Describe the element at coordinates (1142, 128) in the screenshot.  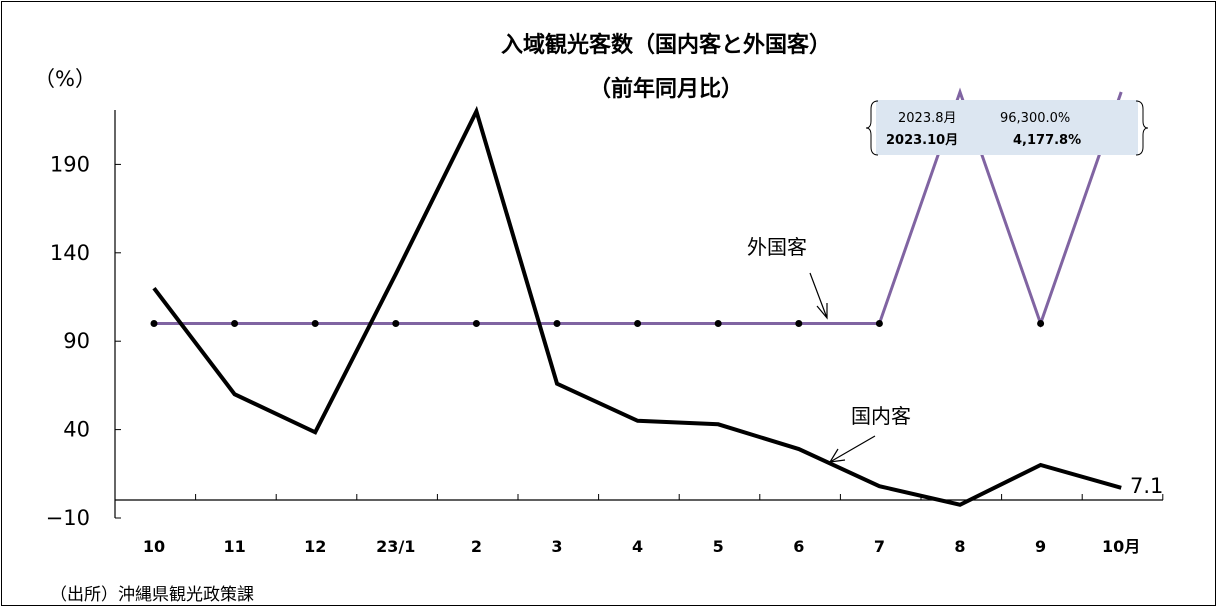
I see `callout-right-brace` at that location.